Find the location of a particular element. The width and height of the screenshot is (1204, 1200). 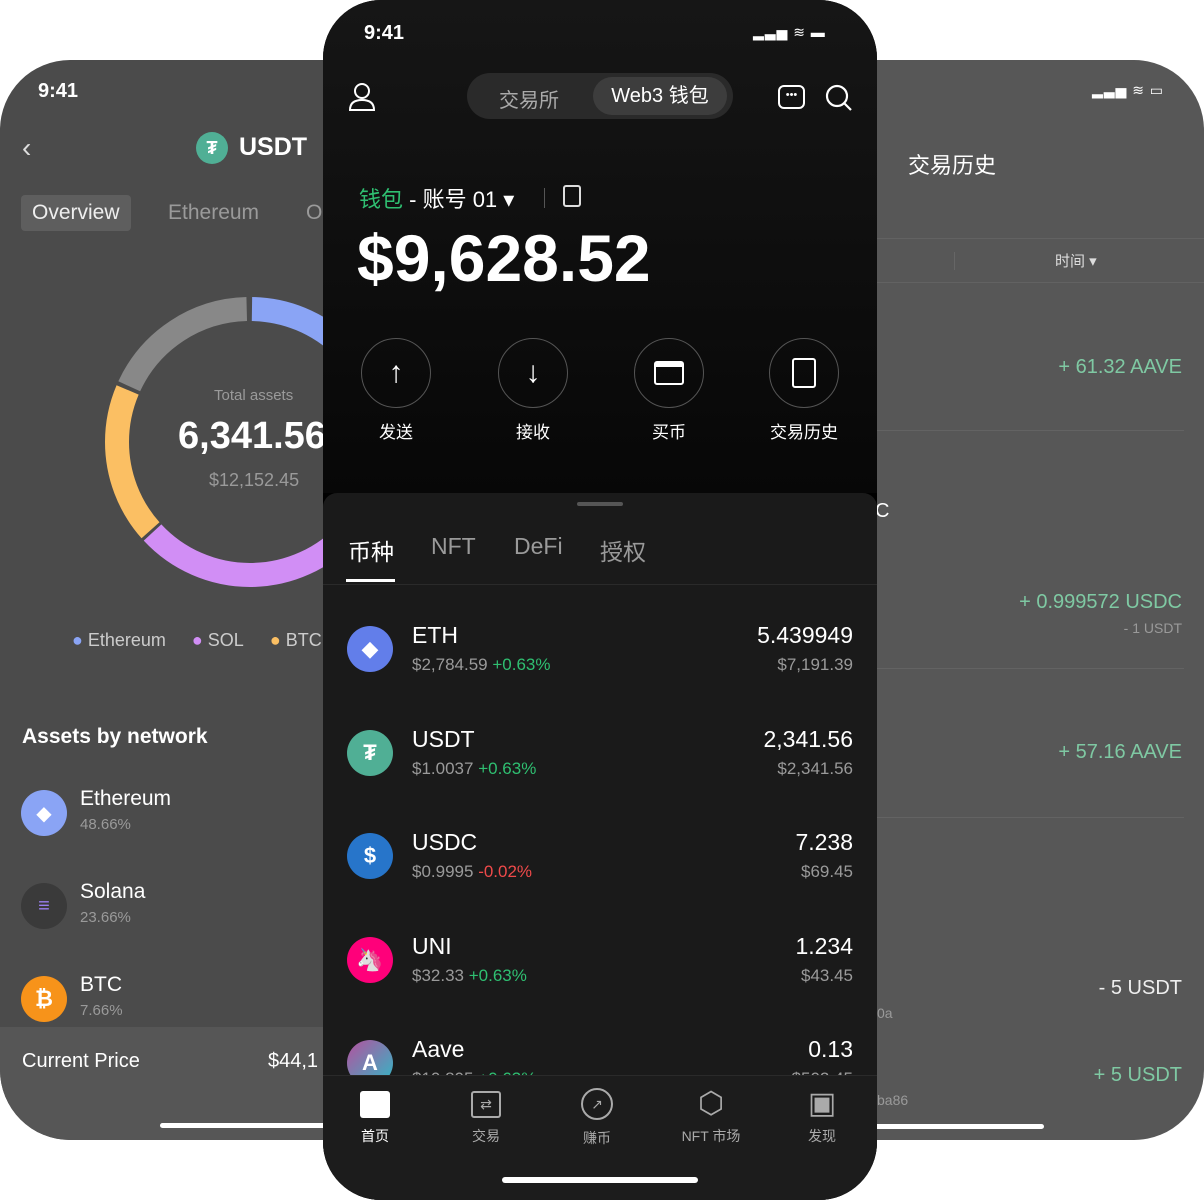

token-symbol: USDC is located at coordinates (445, 842).